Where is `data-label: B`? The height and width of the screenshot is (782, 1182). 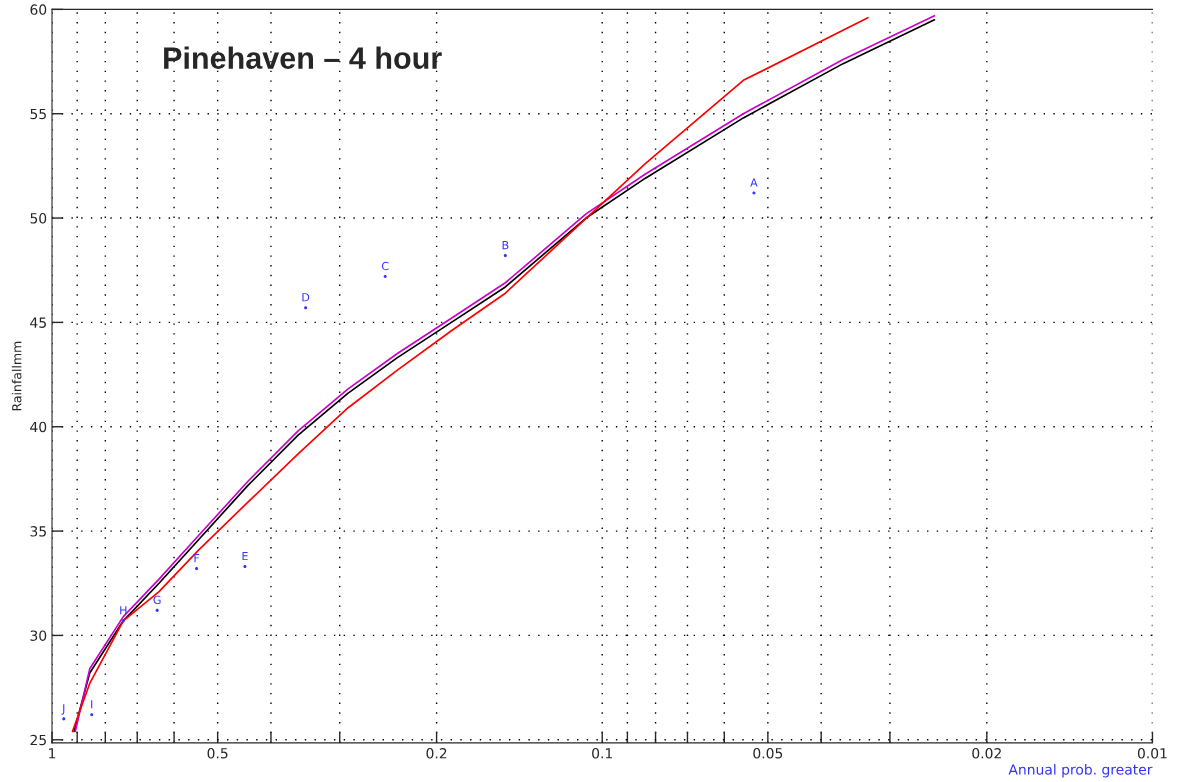 data-label: B is located at coordinates (505, 245).